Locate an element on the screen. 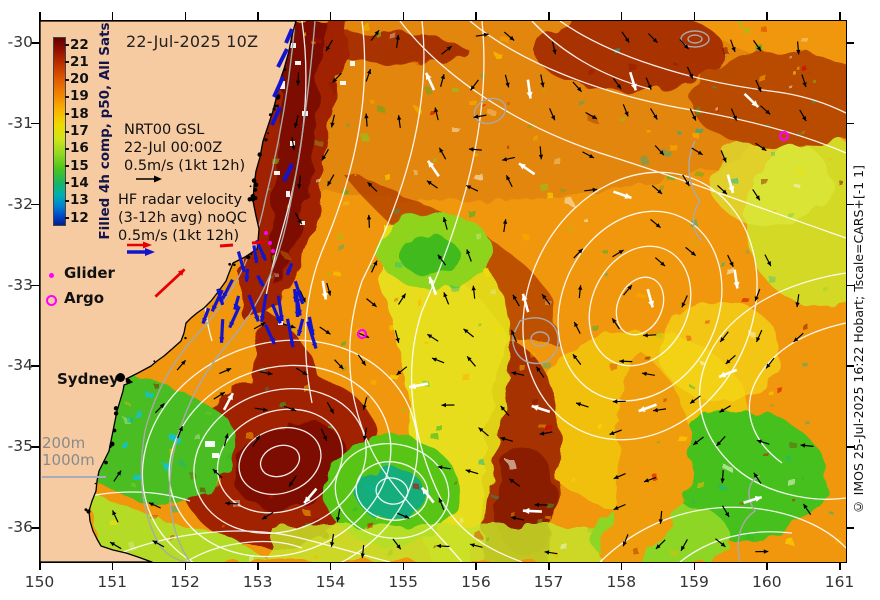 This screenshot has height=600, width=880. colorbar-tick-label: 17 is located at coordinates (79, 131).